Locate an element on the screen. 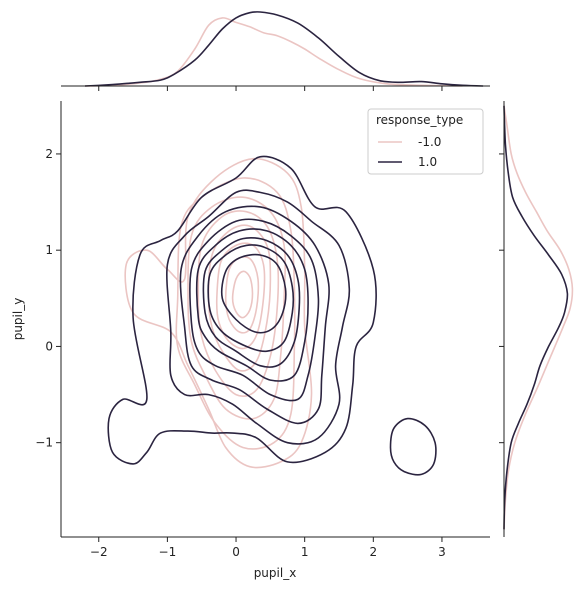 The width and height of the screenshot is (588, 590). top-marginal-panel is located at coordinates (284, 49).